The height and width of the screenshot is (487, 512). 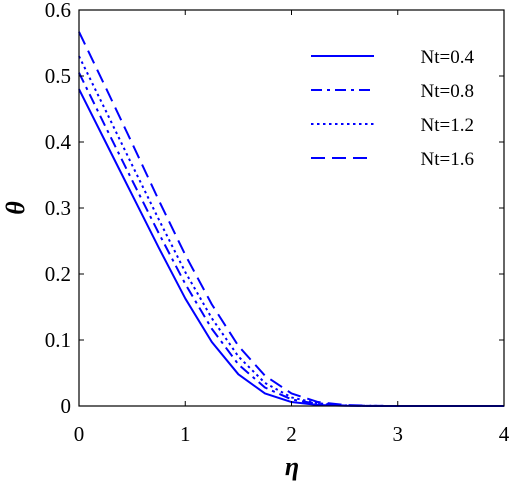 I want to click on y-tick-label: 0.5, so click(x=58, y=76).